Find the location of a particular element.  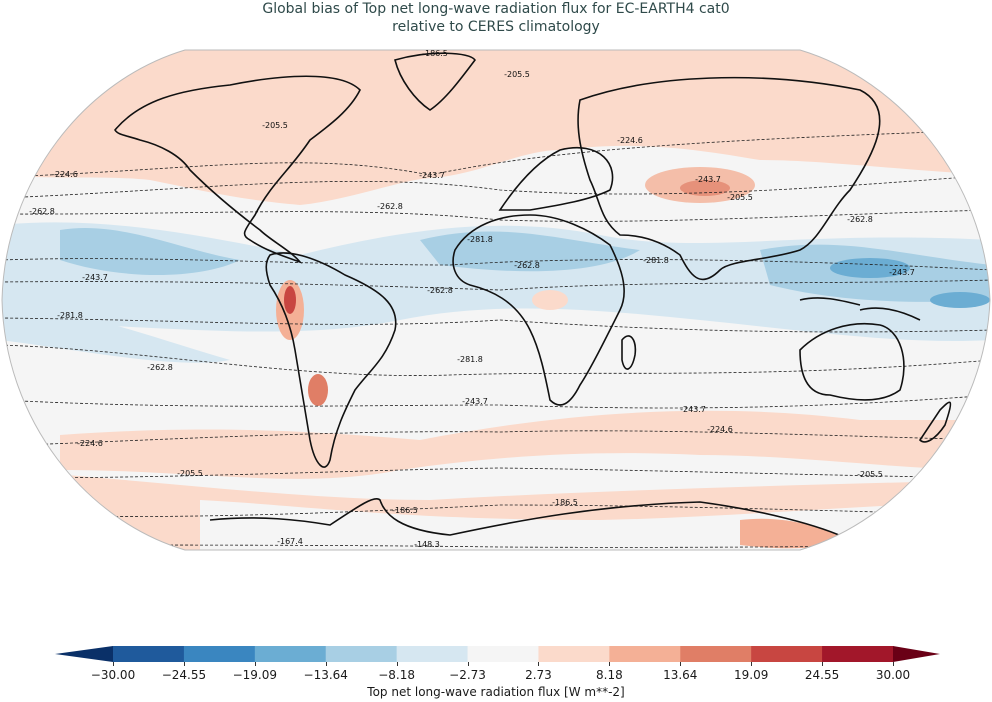

colorbar-tick-label: 30.00 is located at coordinates (893, 675).